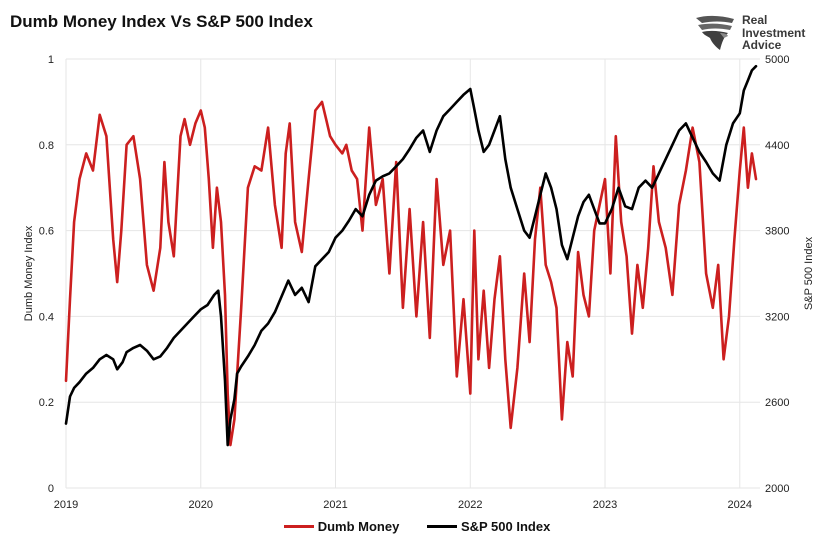 This screenshot has height=558, width=834. Describe the element at coordinates (46, 232) in the screenshot. I see `y-left-tick-label: 0.6` at that location.